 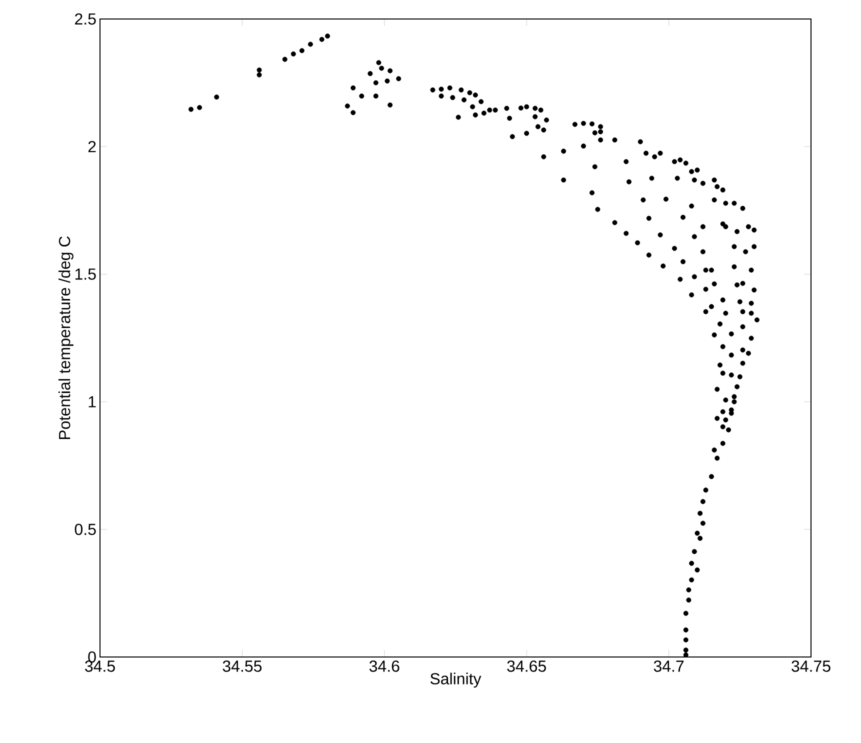 What do you see at coordinates (92, 146) in the screenshot?
I see `y-tick-label: 2` at bounding box center [92, 146].